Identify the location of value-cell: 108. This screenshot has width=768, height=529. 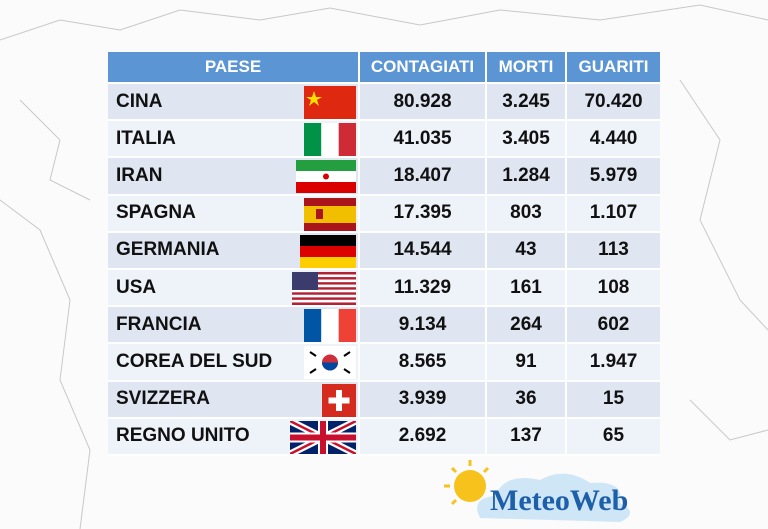
(613, 289).